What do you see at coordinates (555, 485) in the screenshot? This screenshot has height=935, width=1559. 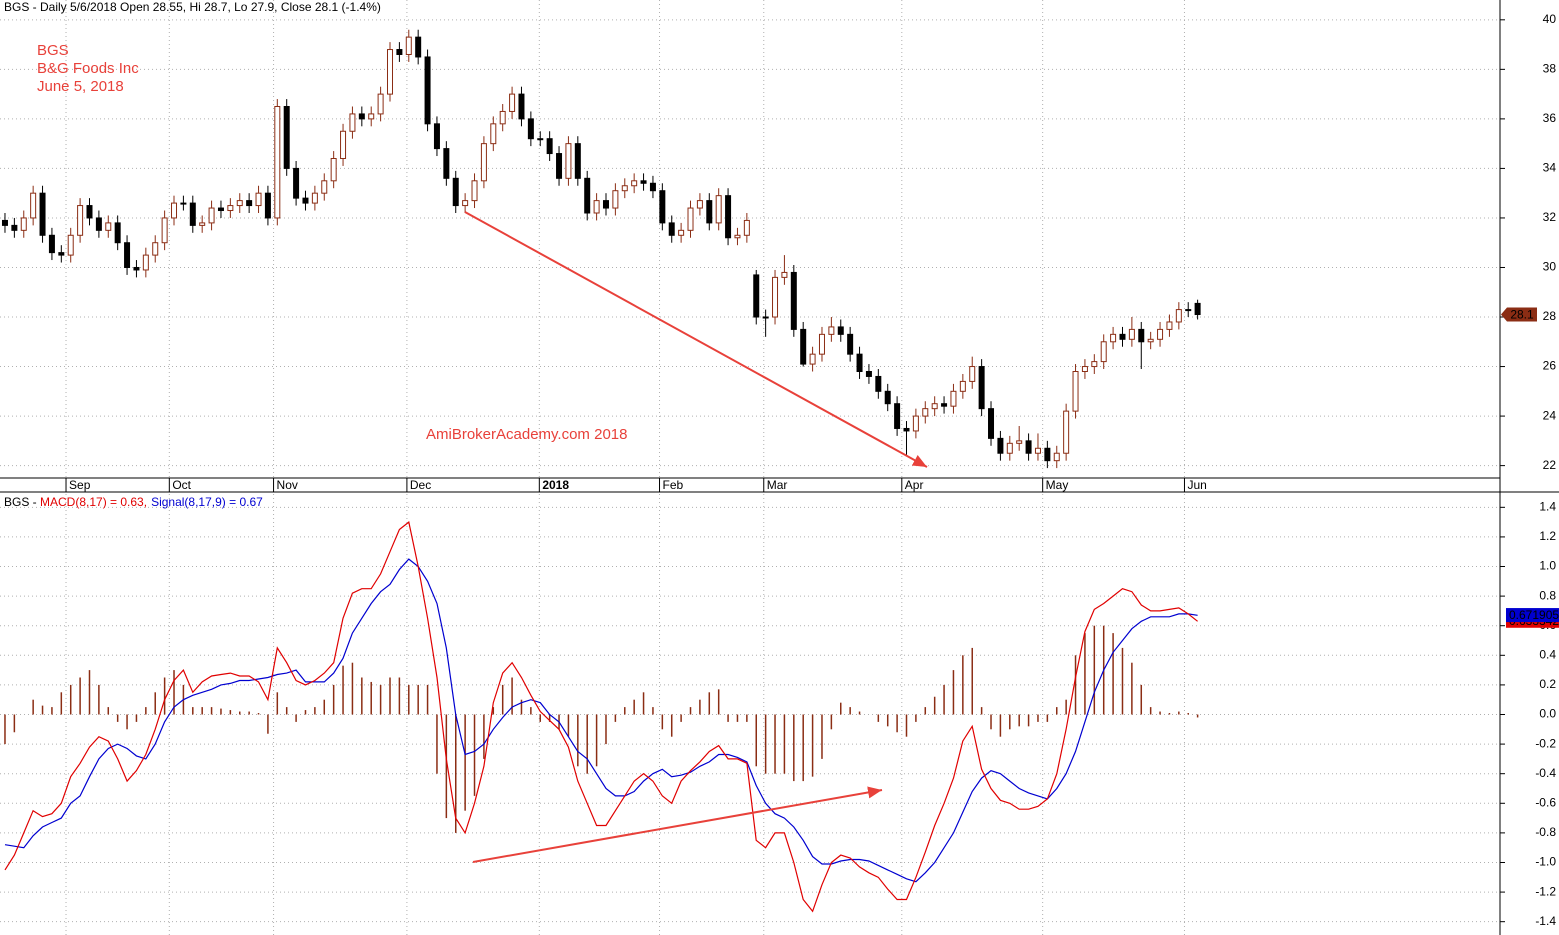 I see `x-tick-label: 2018` at bounding box center [555, 485].